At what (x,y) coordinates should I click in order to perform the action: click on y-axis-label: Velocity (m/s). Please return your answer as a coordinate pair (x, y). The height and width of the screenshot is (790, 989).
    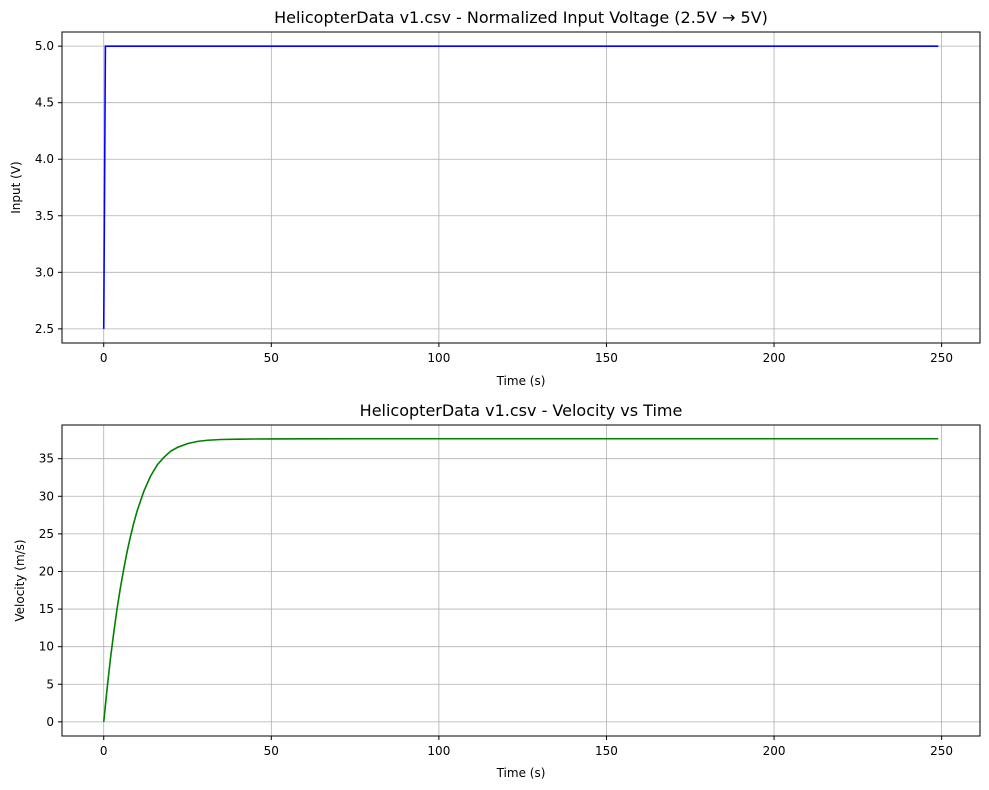
    Looking at the image, I should click on (20, 580).